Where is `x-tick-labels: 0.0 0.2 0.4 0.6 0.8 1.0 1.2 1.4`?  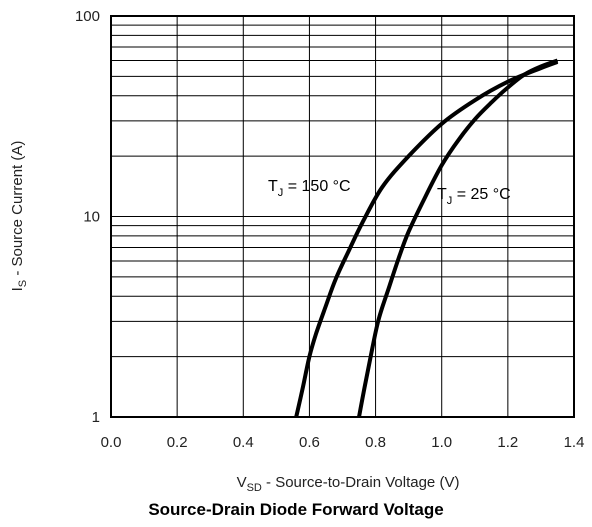
x-tick-labels: 0.0 0.2 0.4 0.6 0.8 1.0 1.2 1.4 is located at coordinates (343, 442).